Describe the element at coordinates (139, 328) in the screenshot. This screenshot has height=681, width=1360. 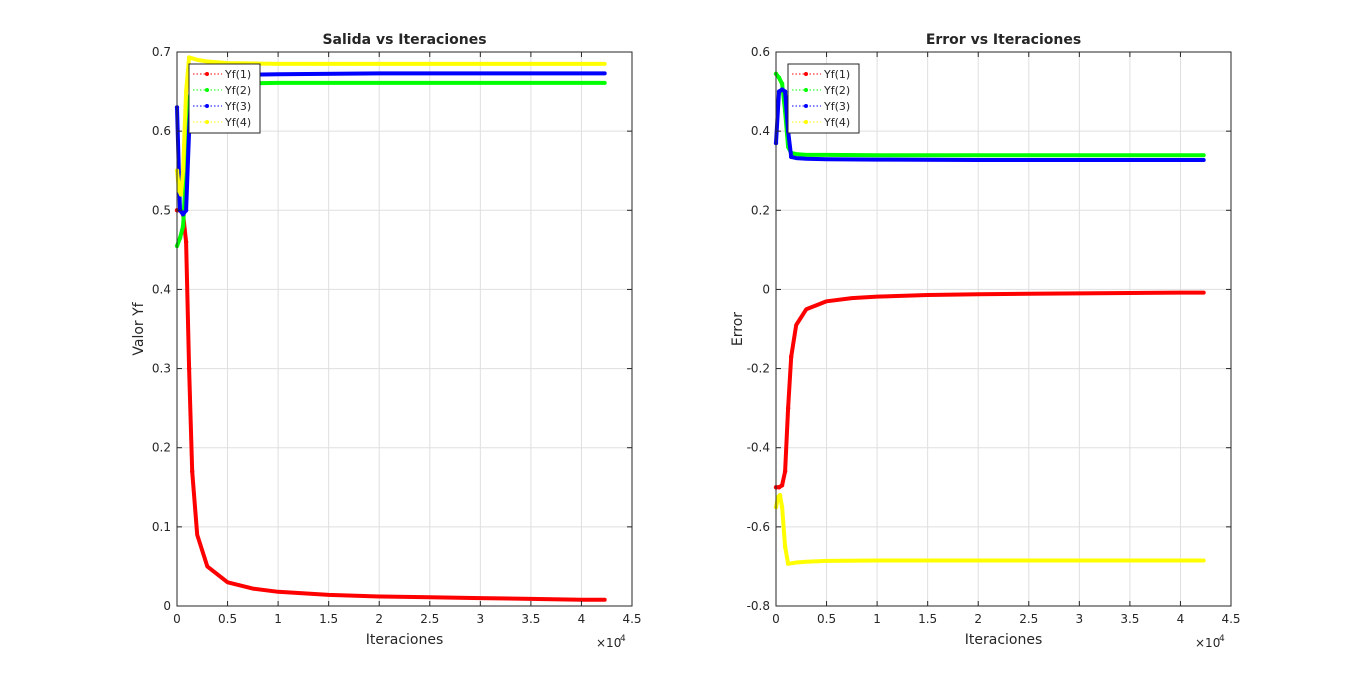
I see `y-axis-label: Valor Yf` at that location.